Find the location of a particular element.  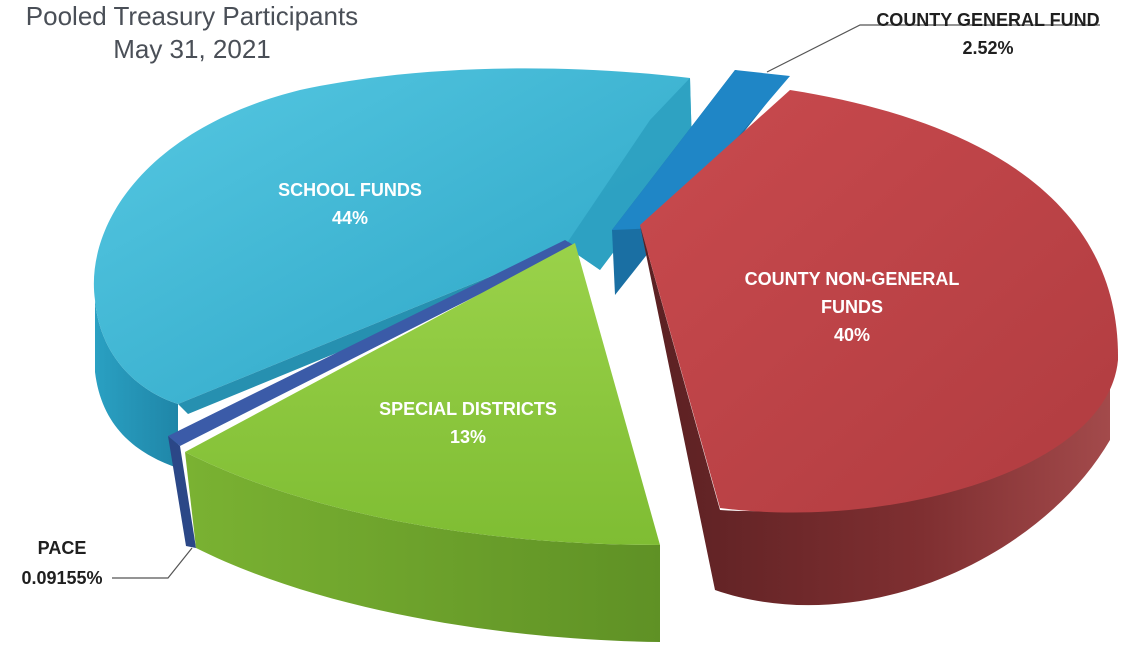

chart-title: Pooled Treasury Participants is located at coordinates (192, 16).